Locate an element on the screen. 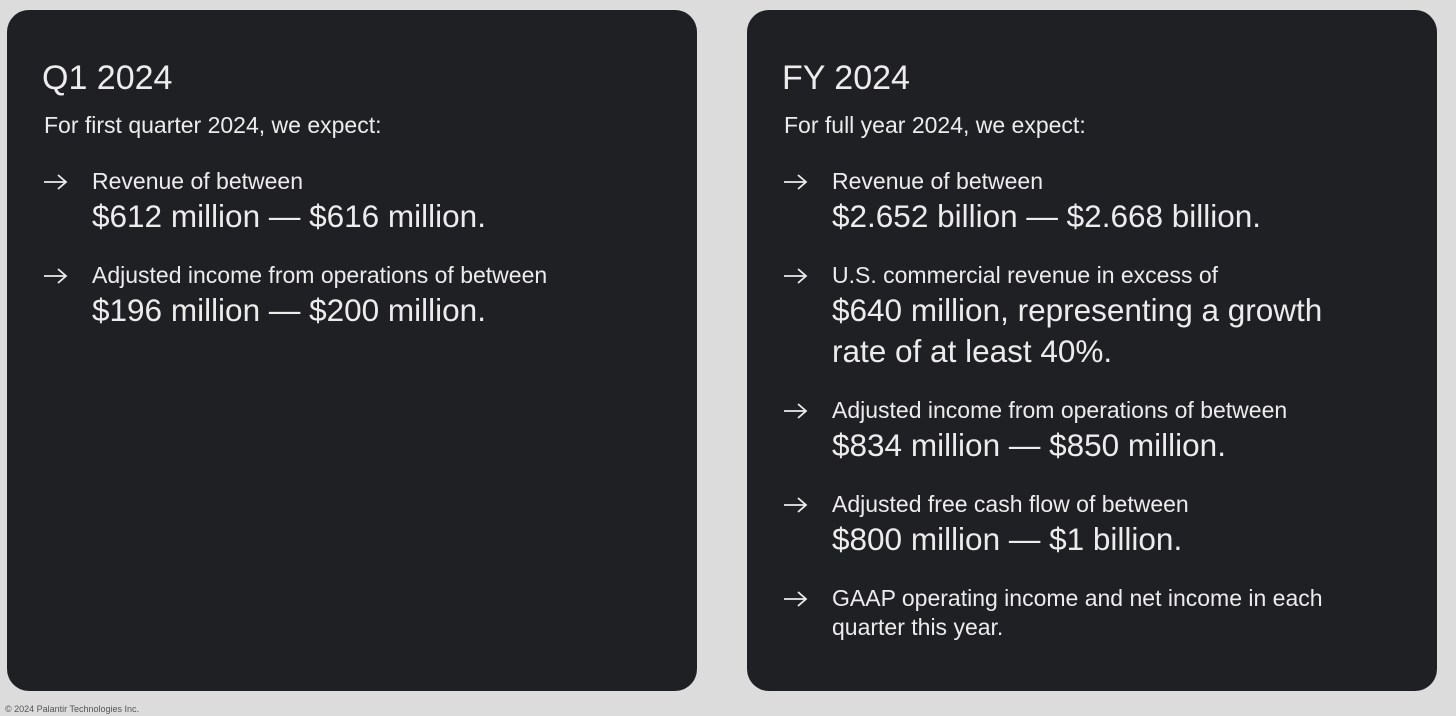  item-label: Adjusted free cash flow of between is located at coordinates (1010, 504).